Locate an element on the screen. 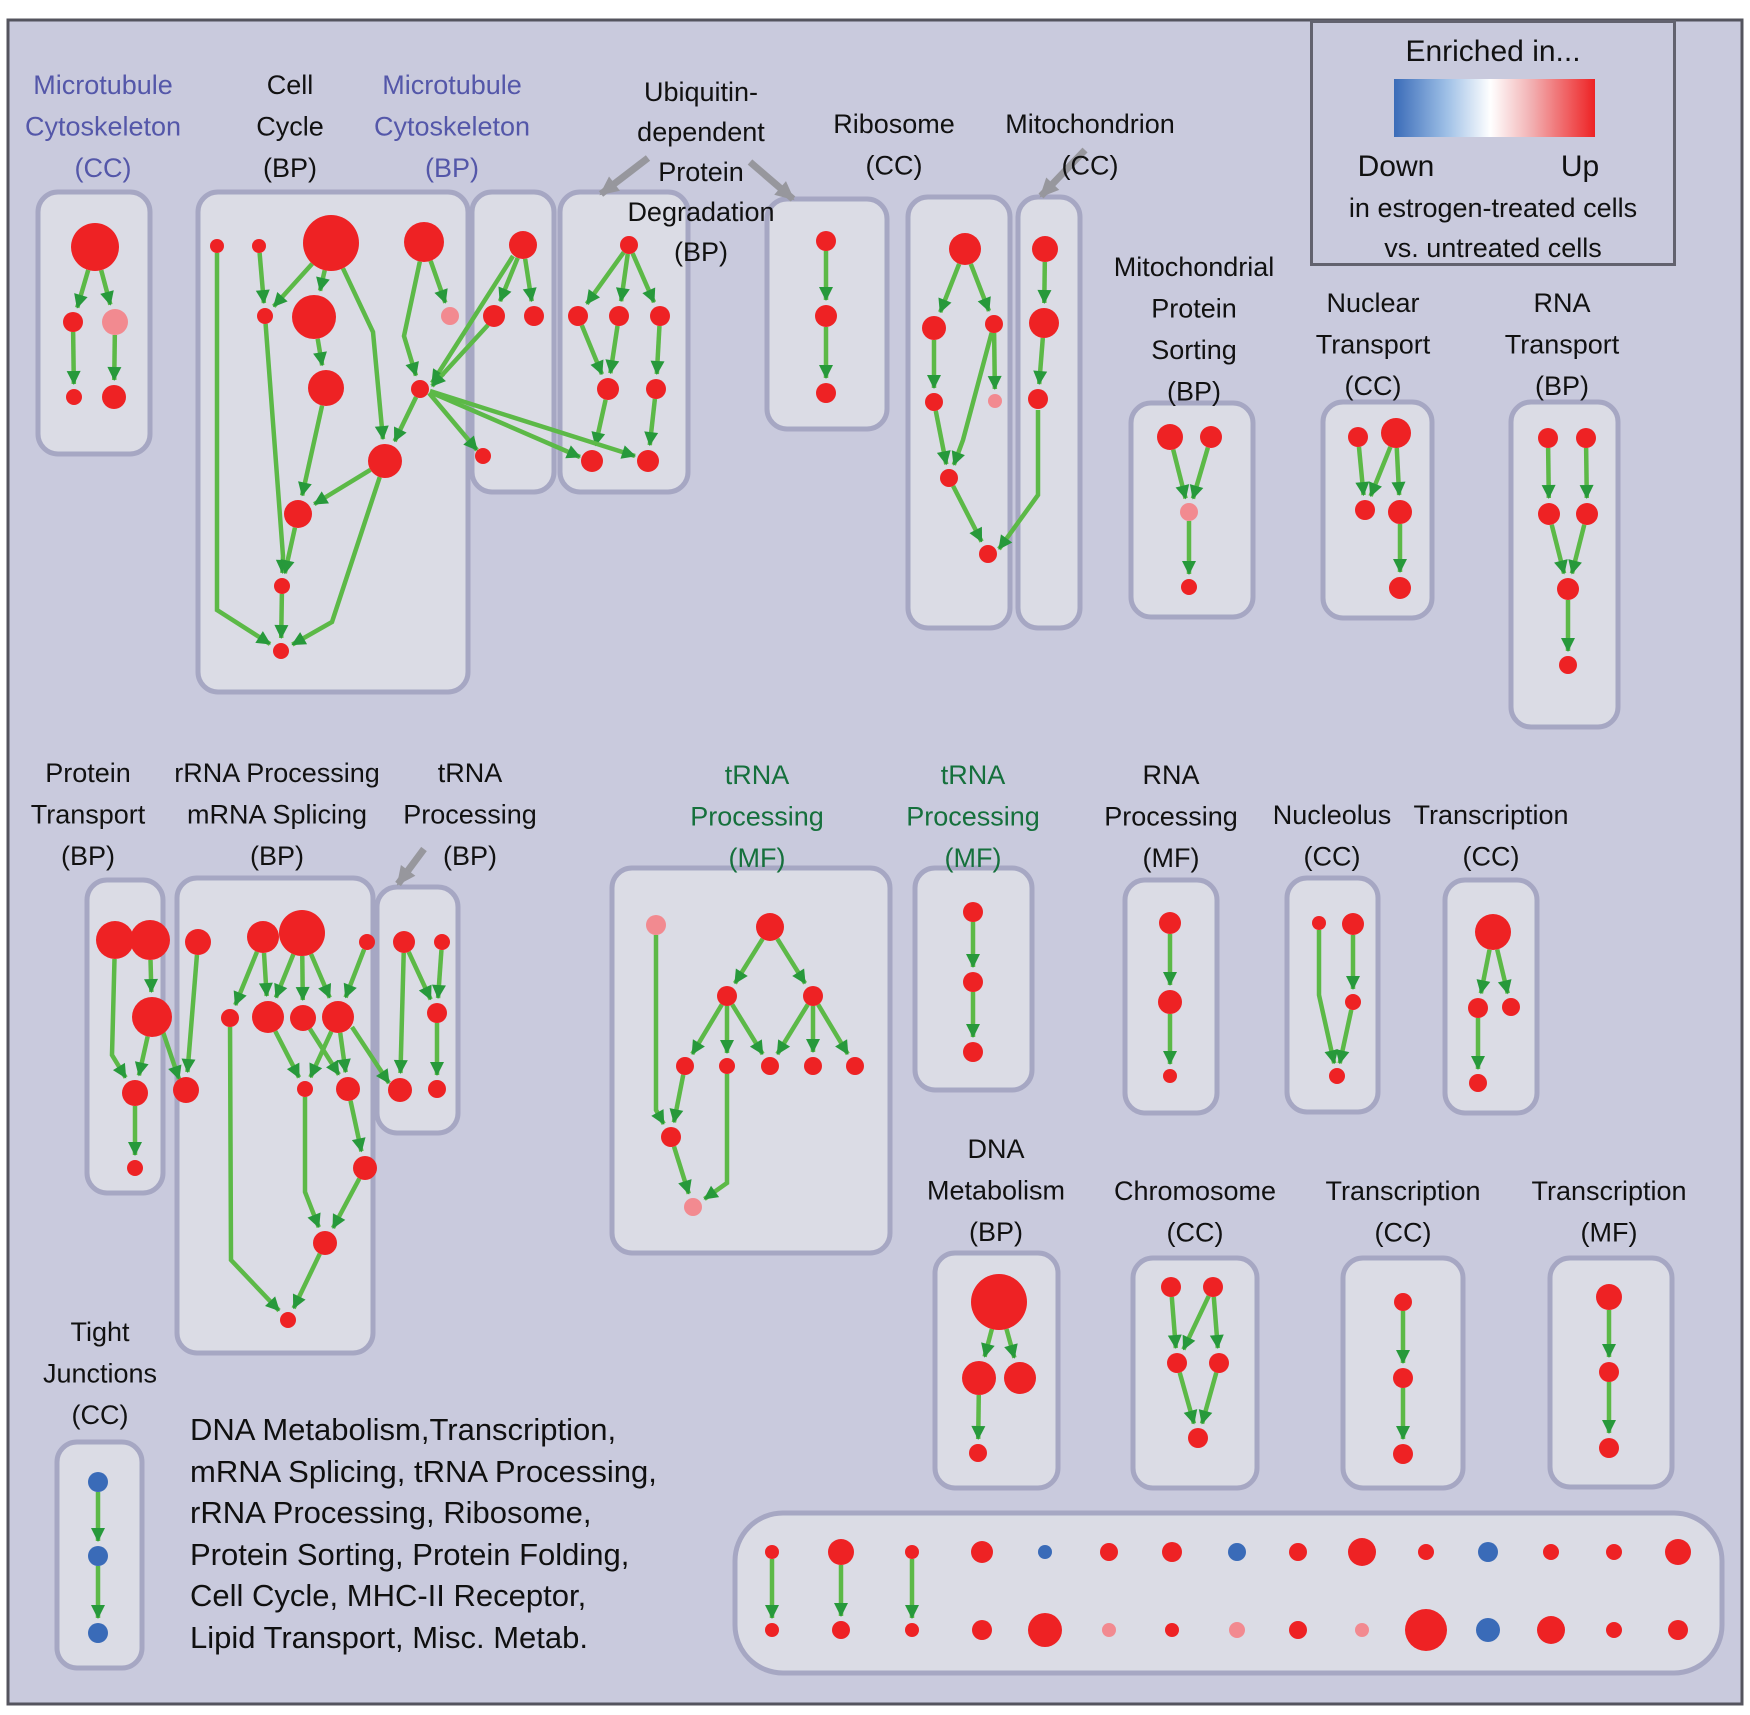  box-nuclear-transport-cc is located at coordinates (1377, 510).